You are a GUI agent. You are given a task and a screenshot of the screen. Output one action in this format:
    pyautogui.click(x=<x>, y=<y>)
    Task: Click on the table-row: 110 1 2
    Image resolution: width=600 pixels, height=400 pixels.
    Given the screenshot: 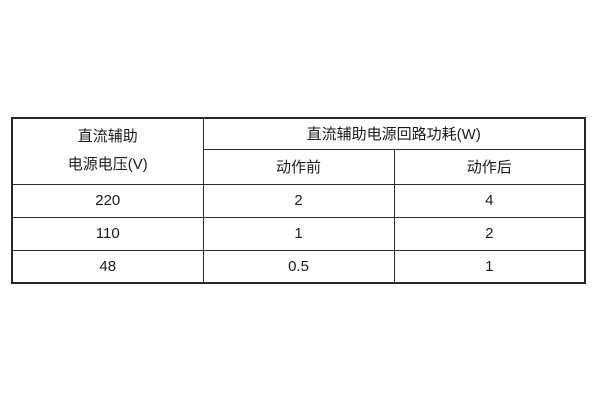 What is the action you would take?
    pyautogui.click(x=298, y=233)
    